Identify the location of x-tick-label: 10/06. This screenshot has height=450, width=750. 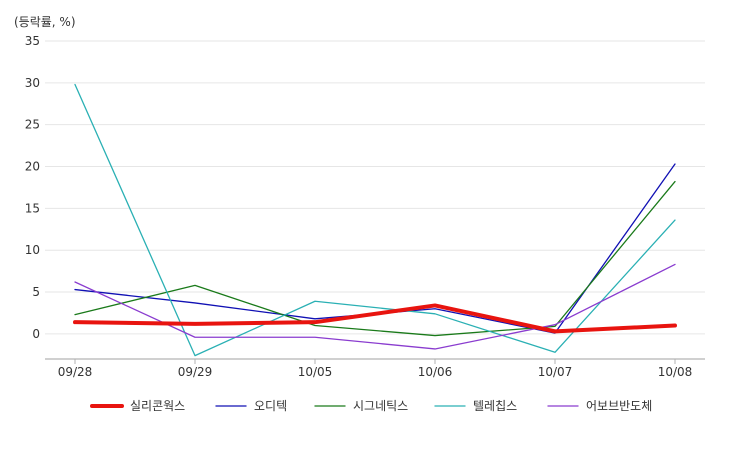
(435, 372).